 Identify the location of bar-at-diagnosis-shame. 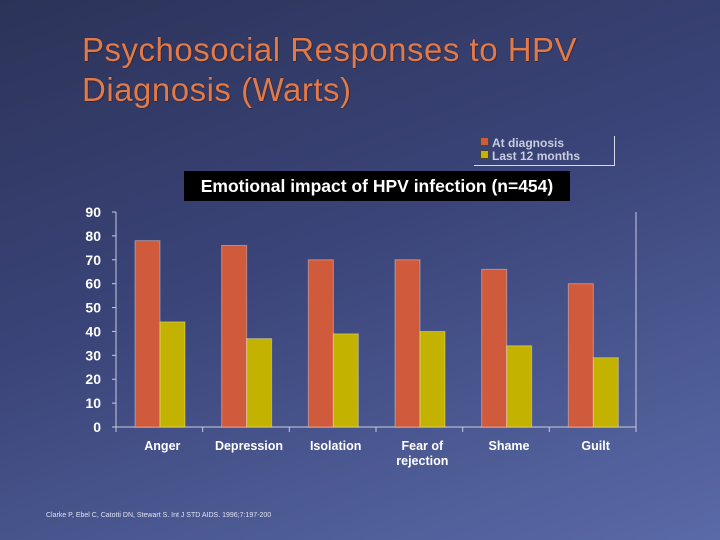
(494, 348).